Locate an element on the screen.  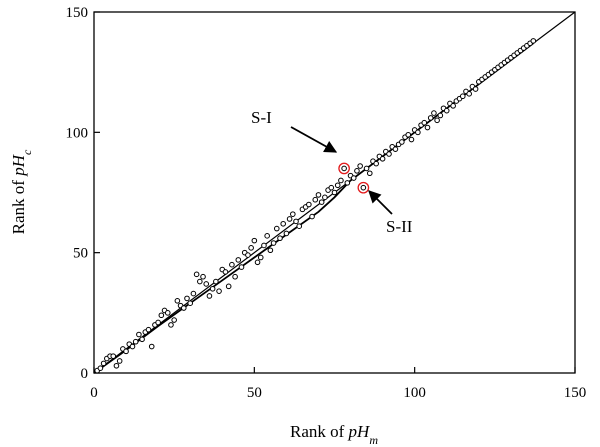
y-tick-label: 100 is located at coordinates (77, 133).